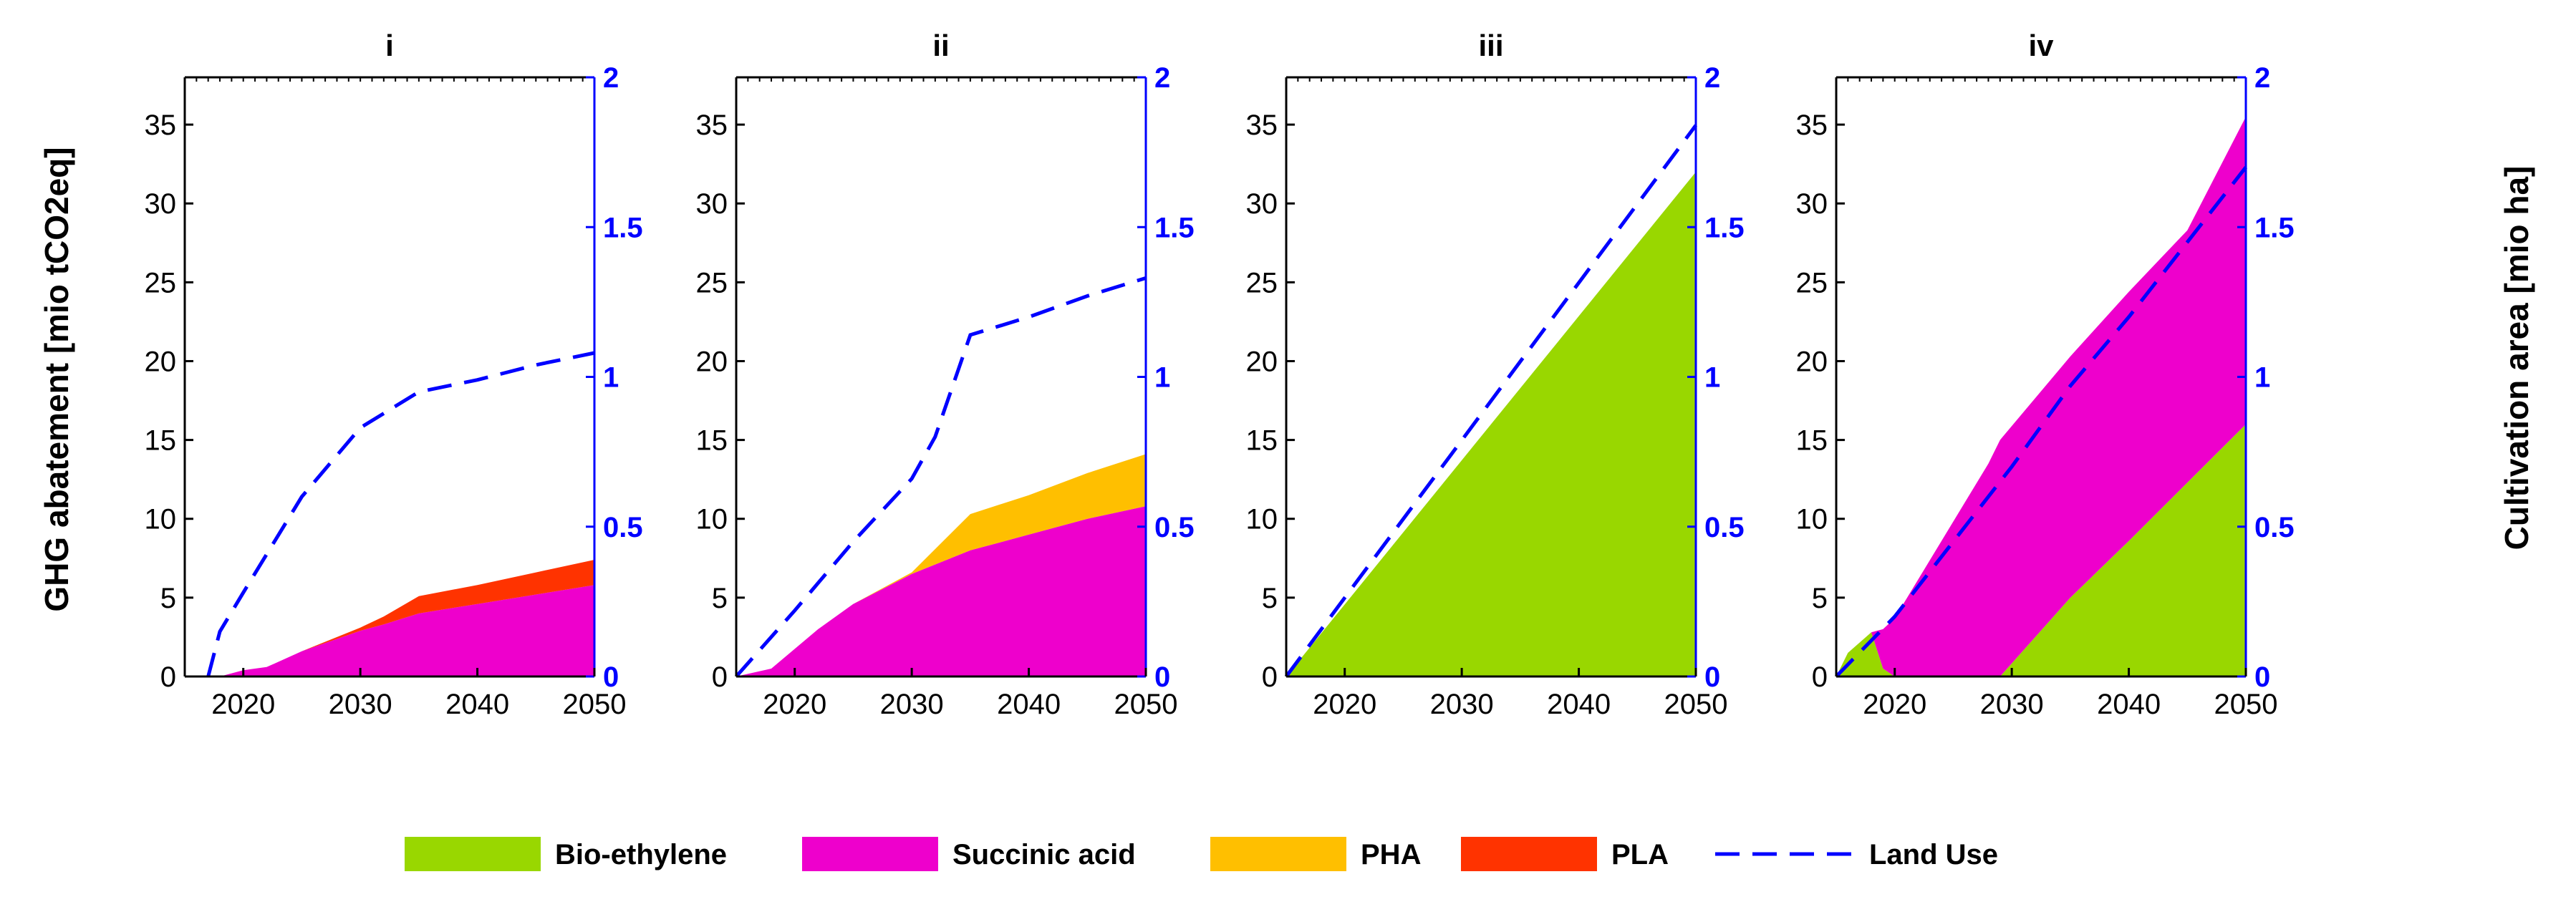  What do you see at coordinates (390, 45) in the screenshot?
I see `panel-title: i` at bounding box center [390, 45].